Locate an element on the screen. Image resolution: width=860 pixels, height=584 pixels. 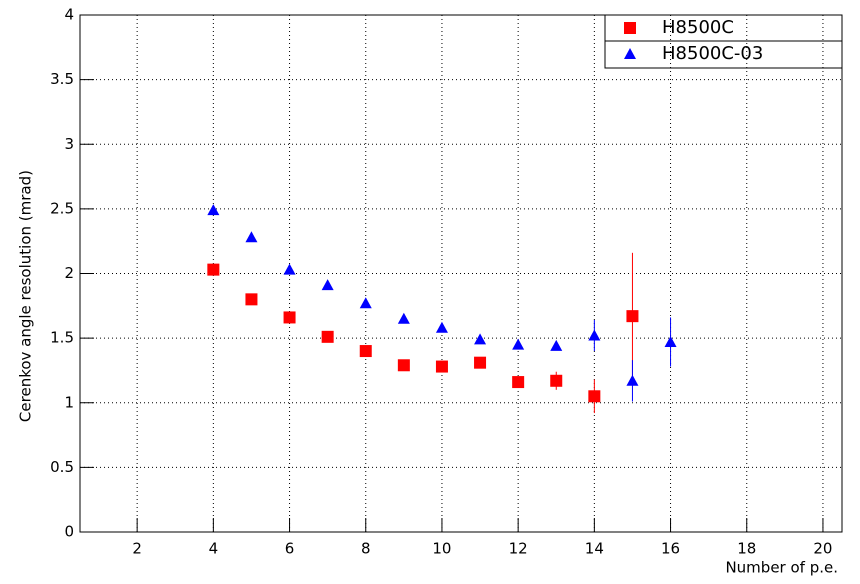
x-tick-label: 12 is located at coordinates (518, 549).